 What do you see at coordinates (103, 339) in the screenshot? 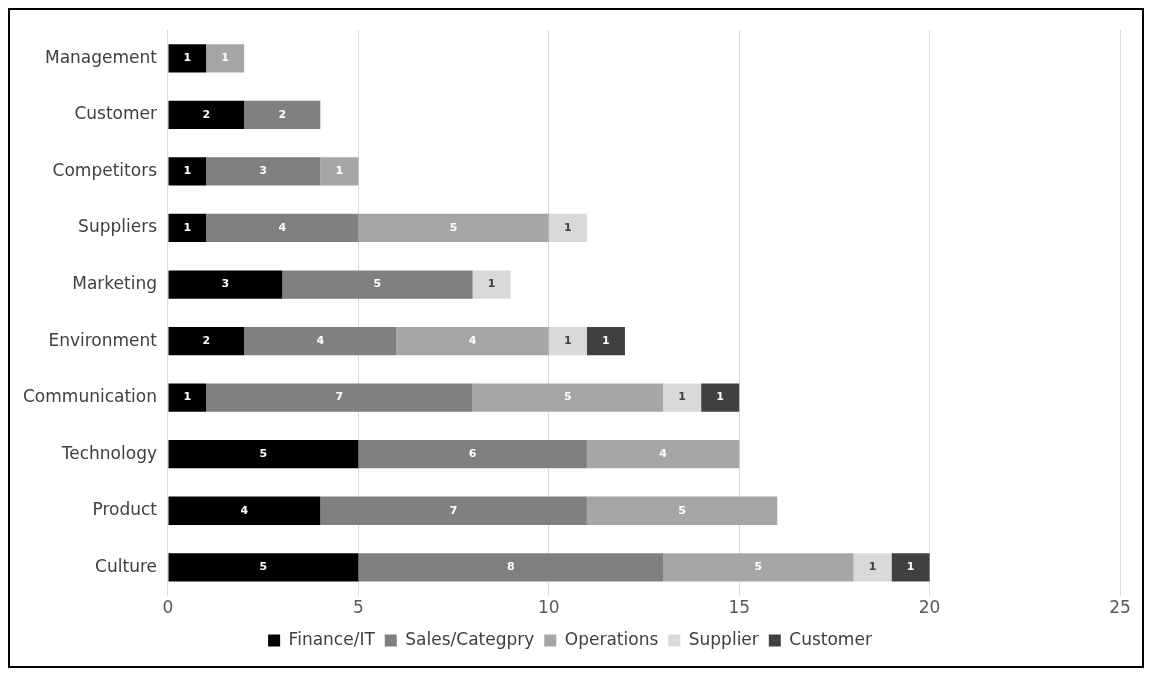
I see `y-tick-label: Environment` at bounding box center [103, 339].